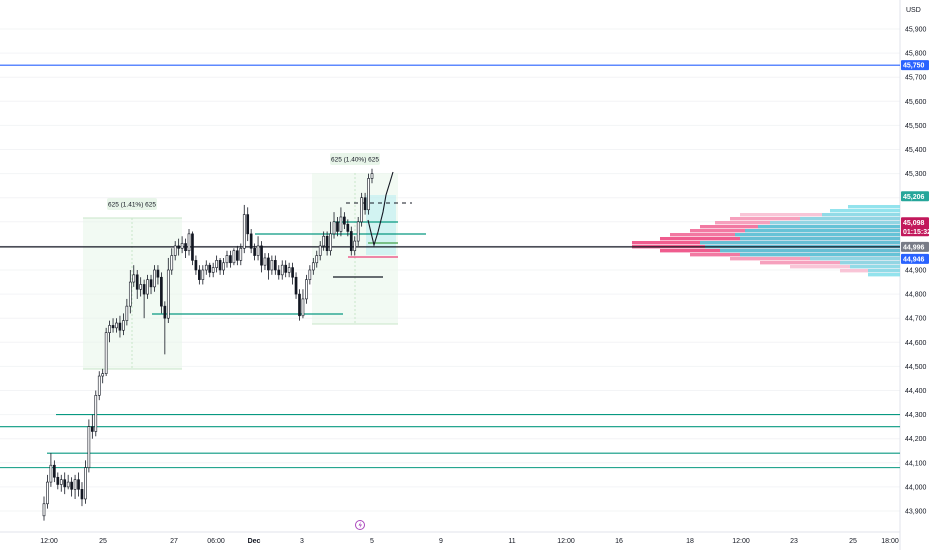 Image resolution: width=932 pixels, height=550 pixels. I want to click on price-tag-label: 44,996, so click(914, 247).